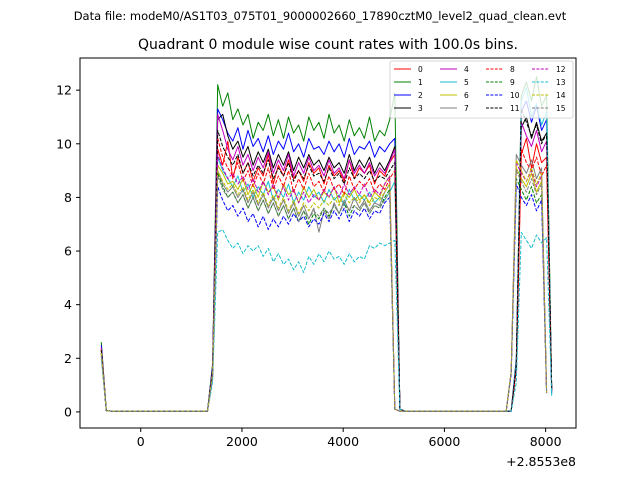  What do you see at coordinates (541, 461) in the screenshot?
I see `x-axis-offset-label: +2.8553e8` at bounding box center [541, 461].